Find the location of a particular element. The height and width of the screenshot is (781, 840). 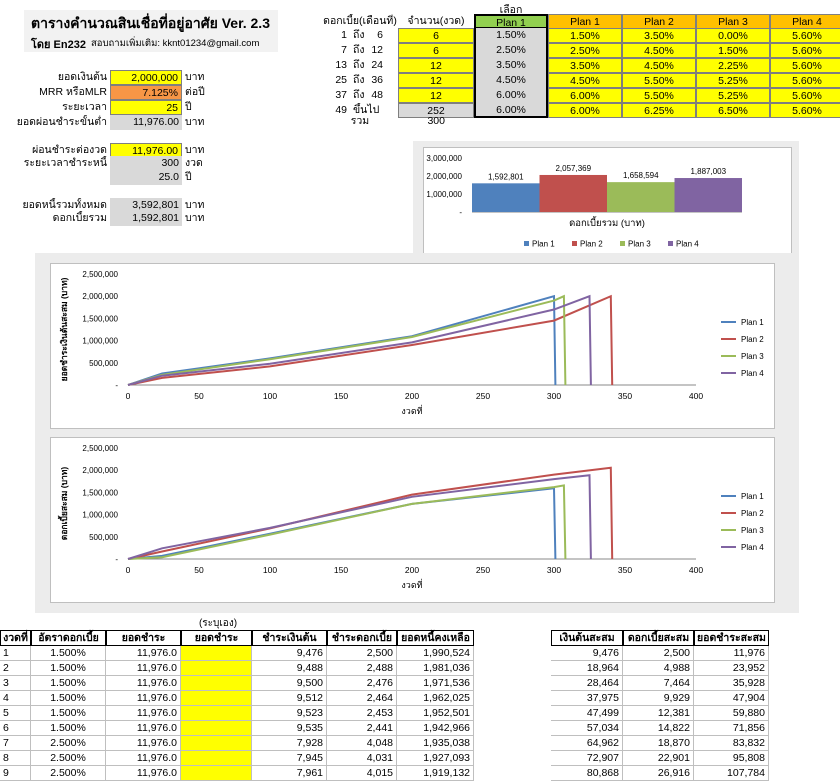

table-cell: 1,942,966 is located at coordinates (435, 728).